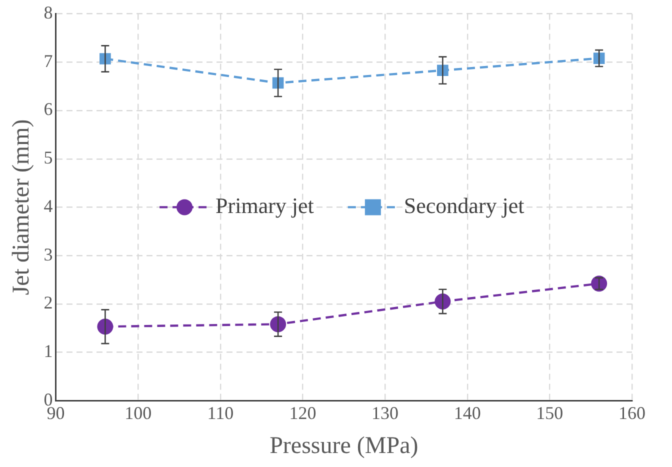 Image resolution: width=672 pixels, height=467 pixels. I want to click on x-axis-title: Pressure (MPa), so click(344, 445).